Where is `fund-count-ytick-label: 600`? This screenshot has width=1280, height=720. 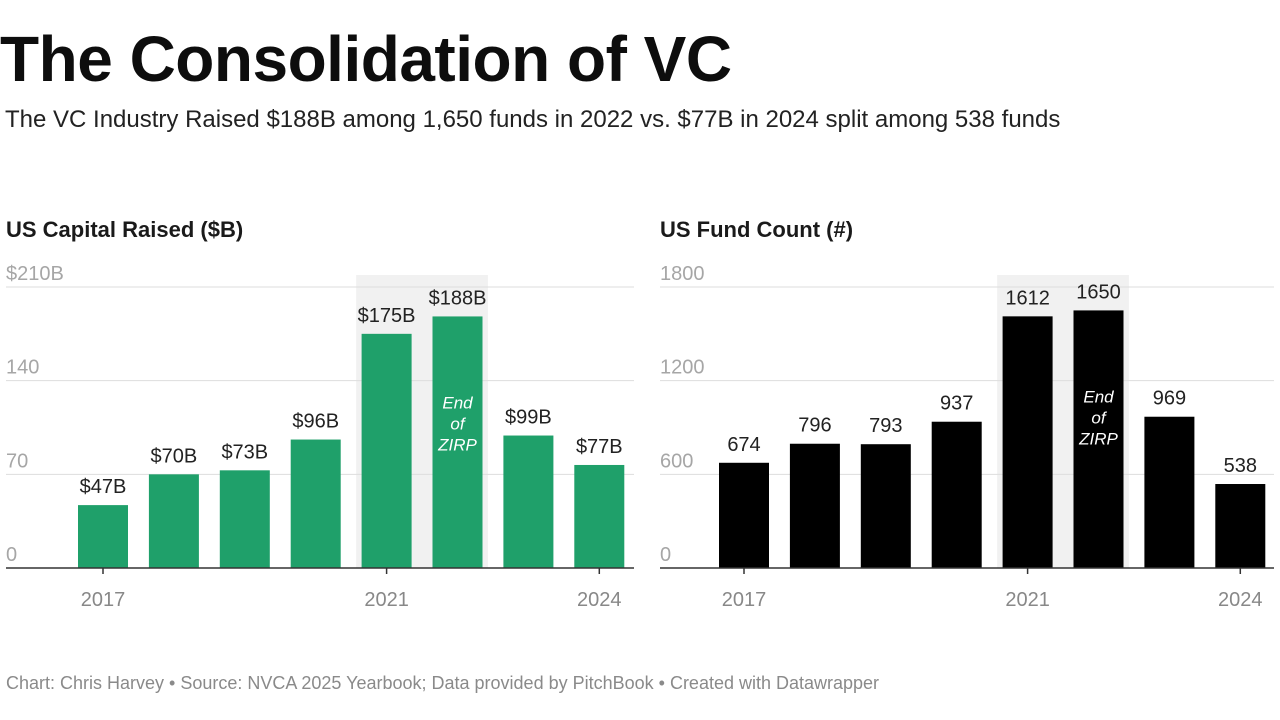 fund-count-ytick-label: 600 is located at coordinates (676, 461).